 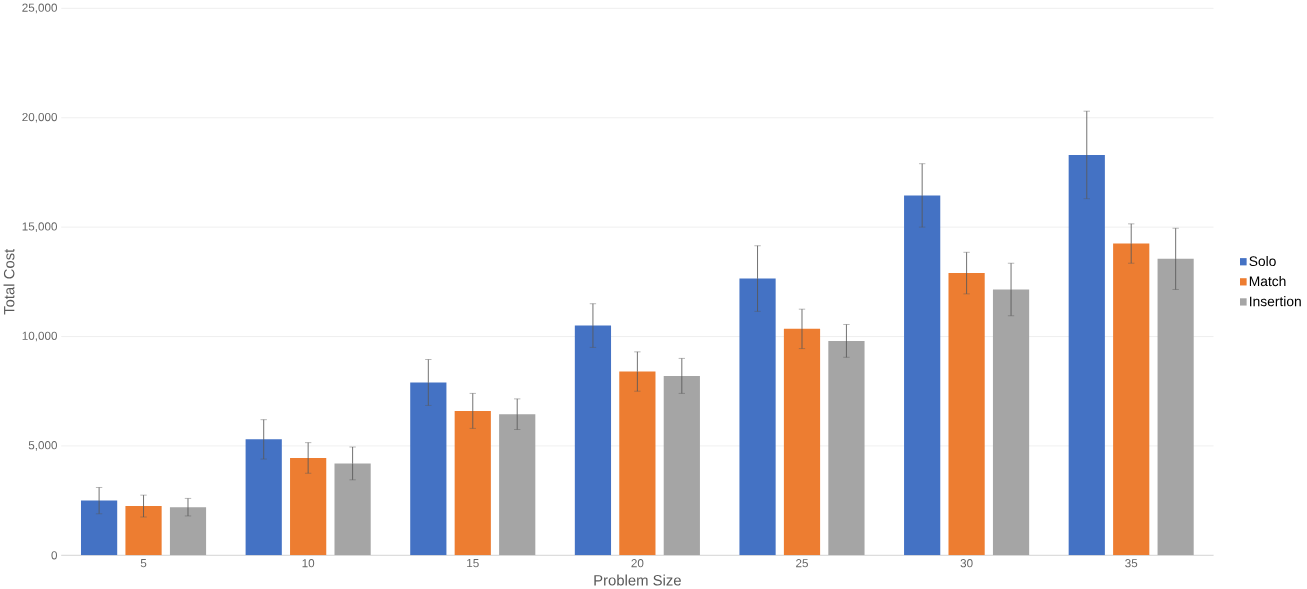 I want to click on y-tick-label: 0, so click(x=54, y=555).